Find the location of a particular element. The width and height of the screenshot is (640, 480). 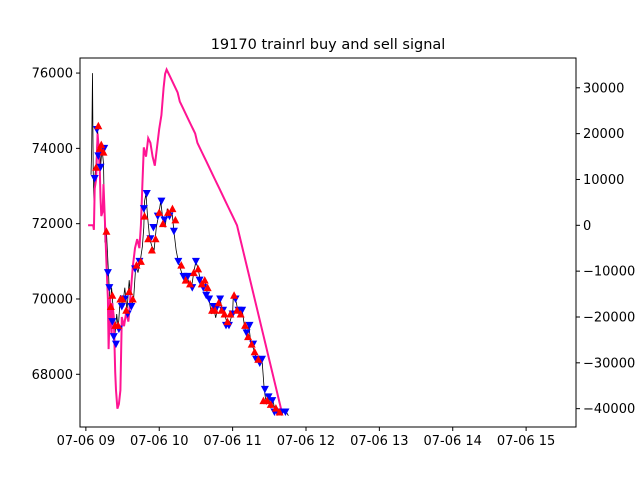

x-axis-tick-label: 07-06 15 is located at coordinates (526, 441).